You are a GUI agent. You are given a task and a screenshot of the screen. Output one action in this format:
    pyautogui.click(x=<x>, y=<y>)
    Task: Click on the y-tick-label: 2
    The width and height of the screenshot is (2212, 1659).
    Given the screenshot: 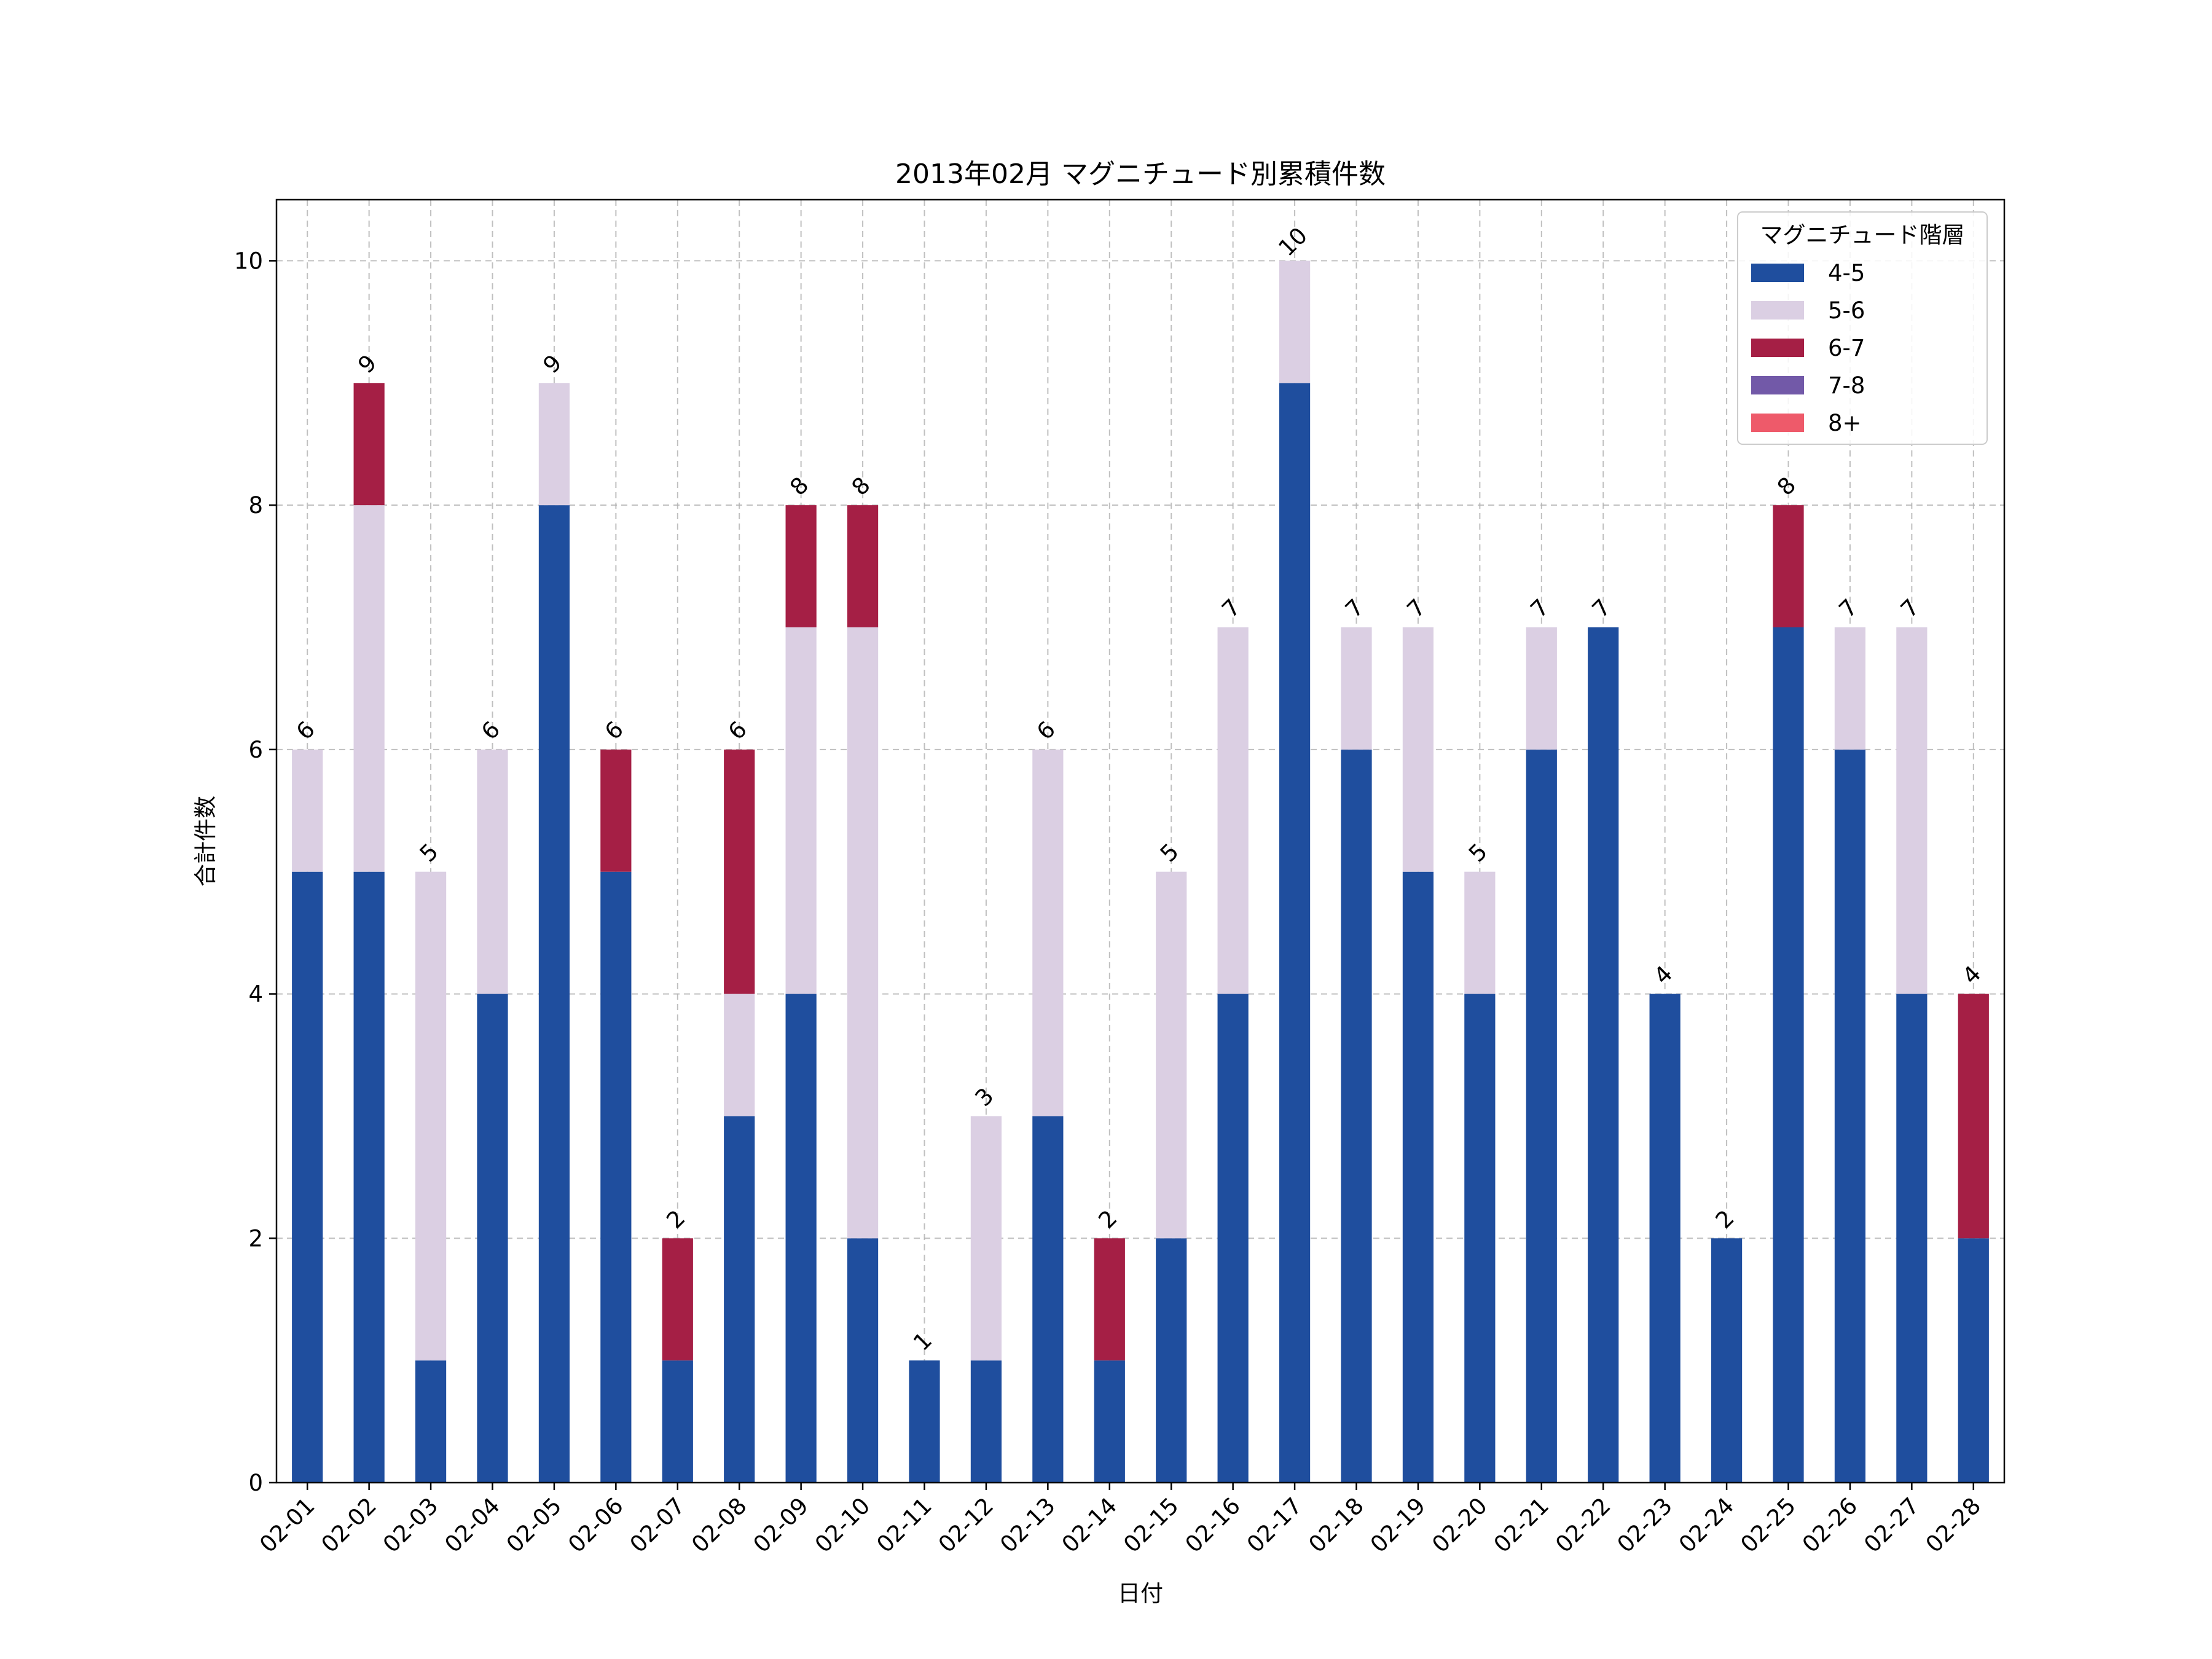 What is the action you would take?
    pyautogui.click(x=255, y=1238)
    